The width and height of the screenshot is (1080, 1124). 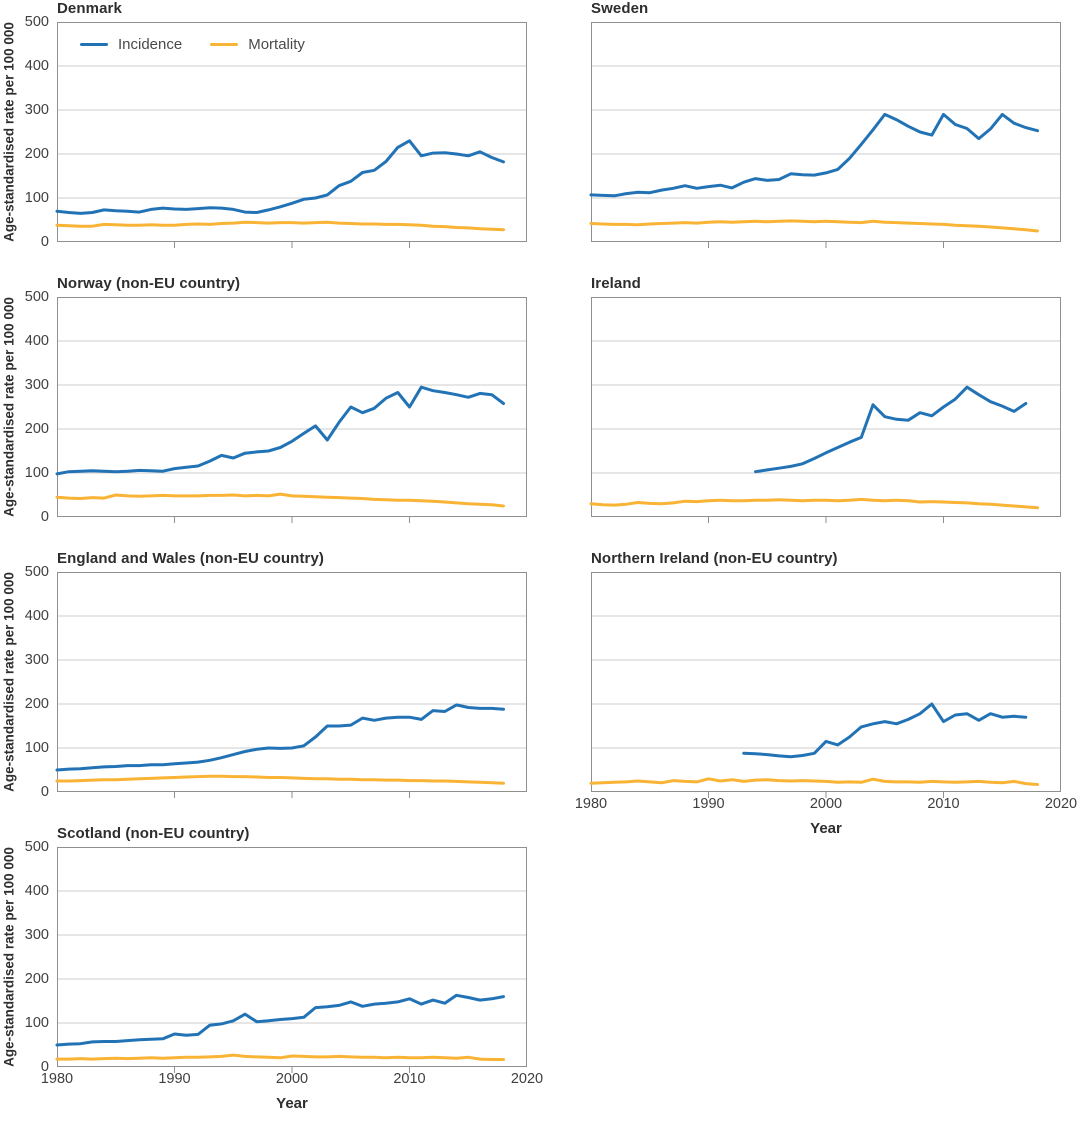 I want to click on incidence-line-england-wales, so click(x=280, y=737).